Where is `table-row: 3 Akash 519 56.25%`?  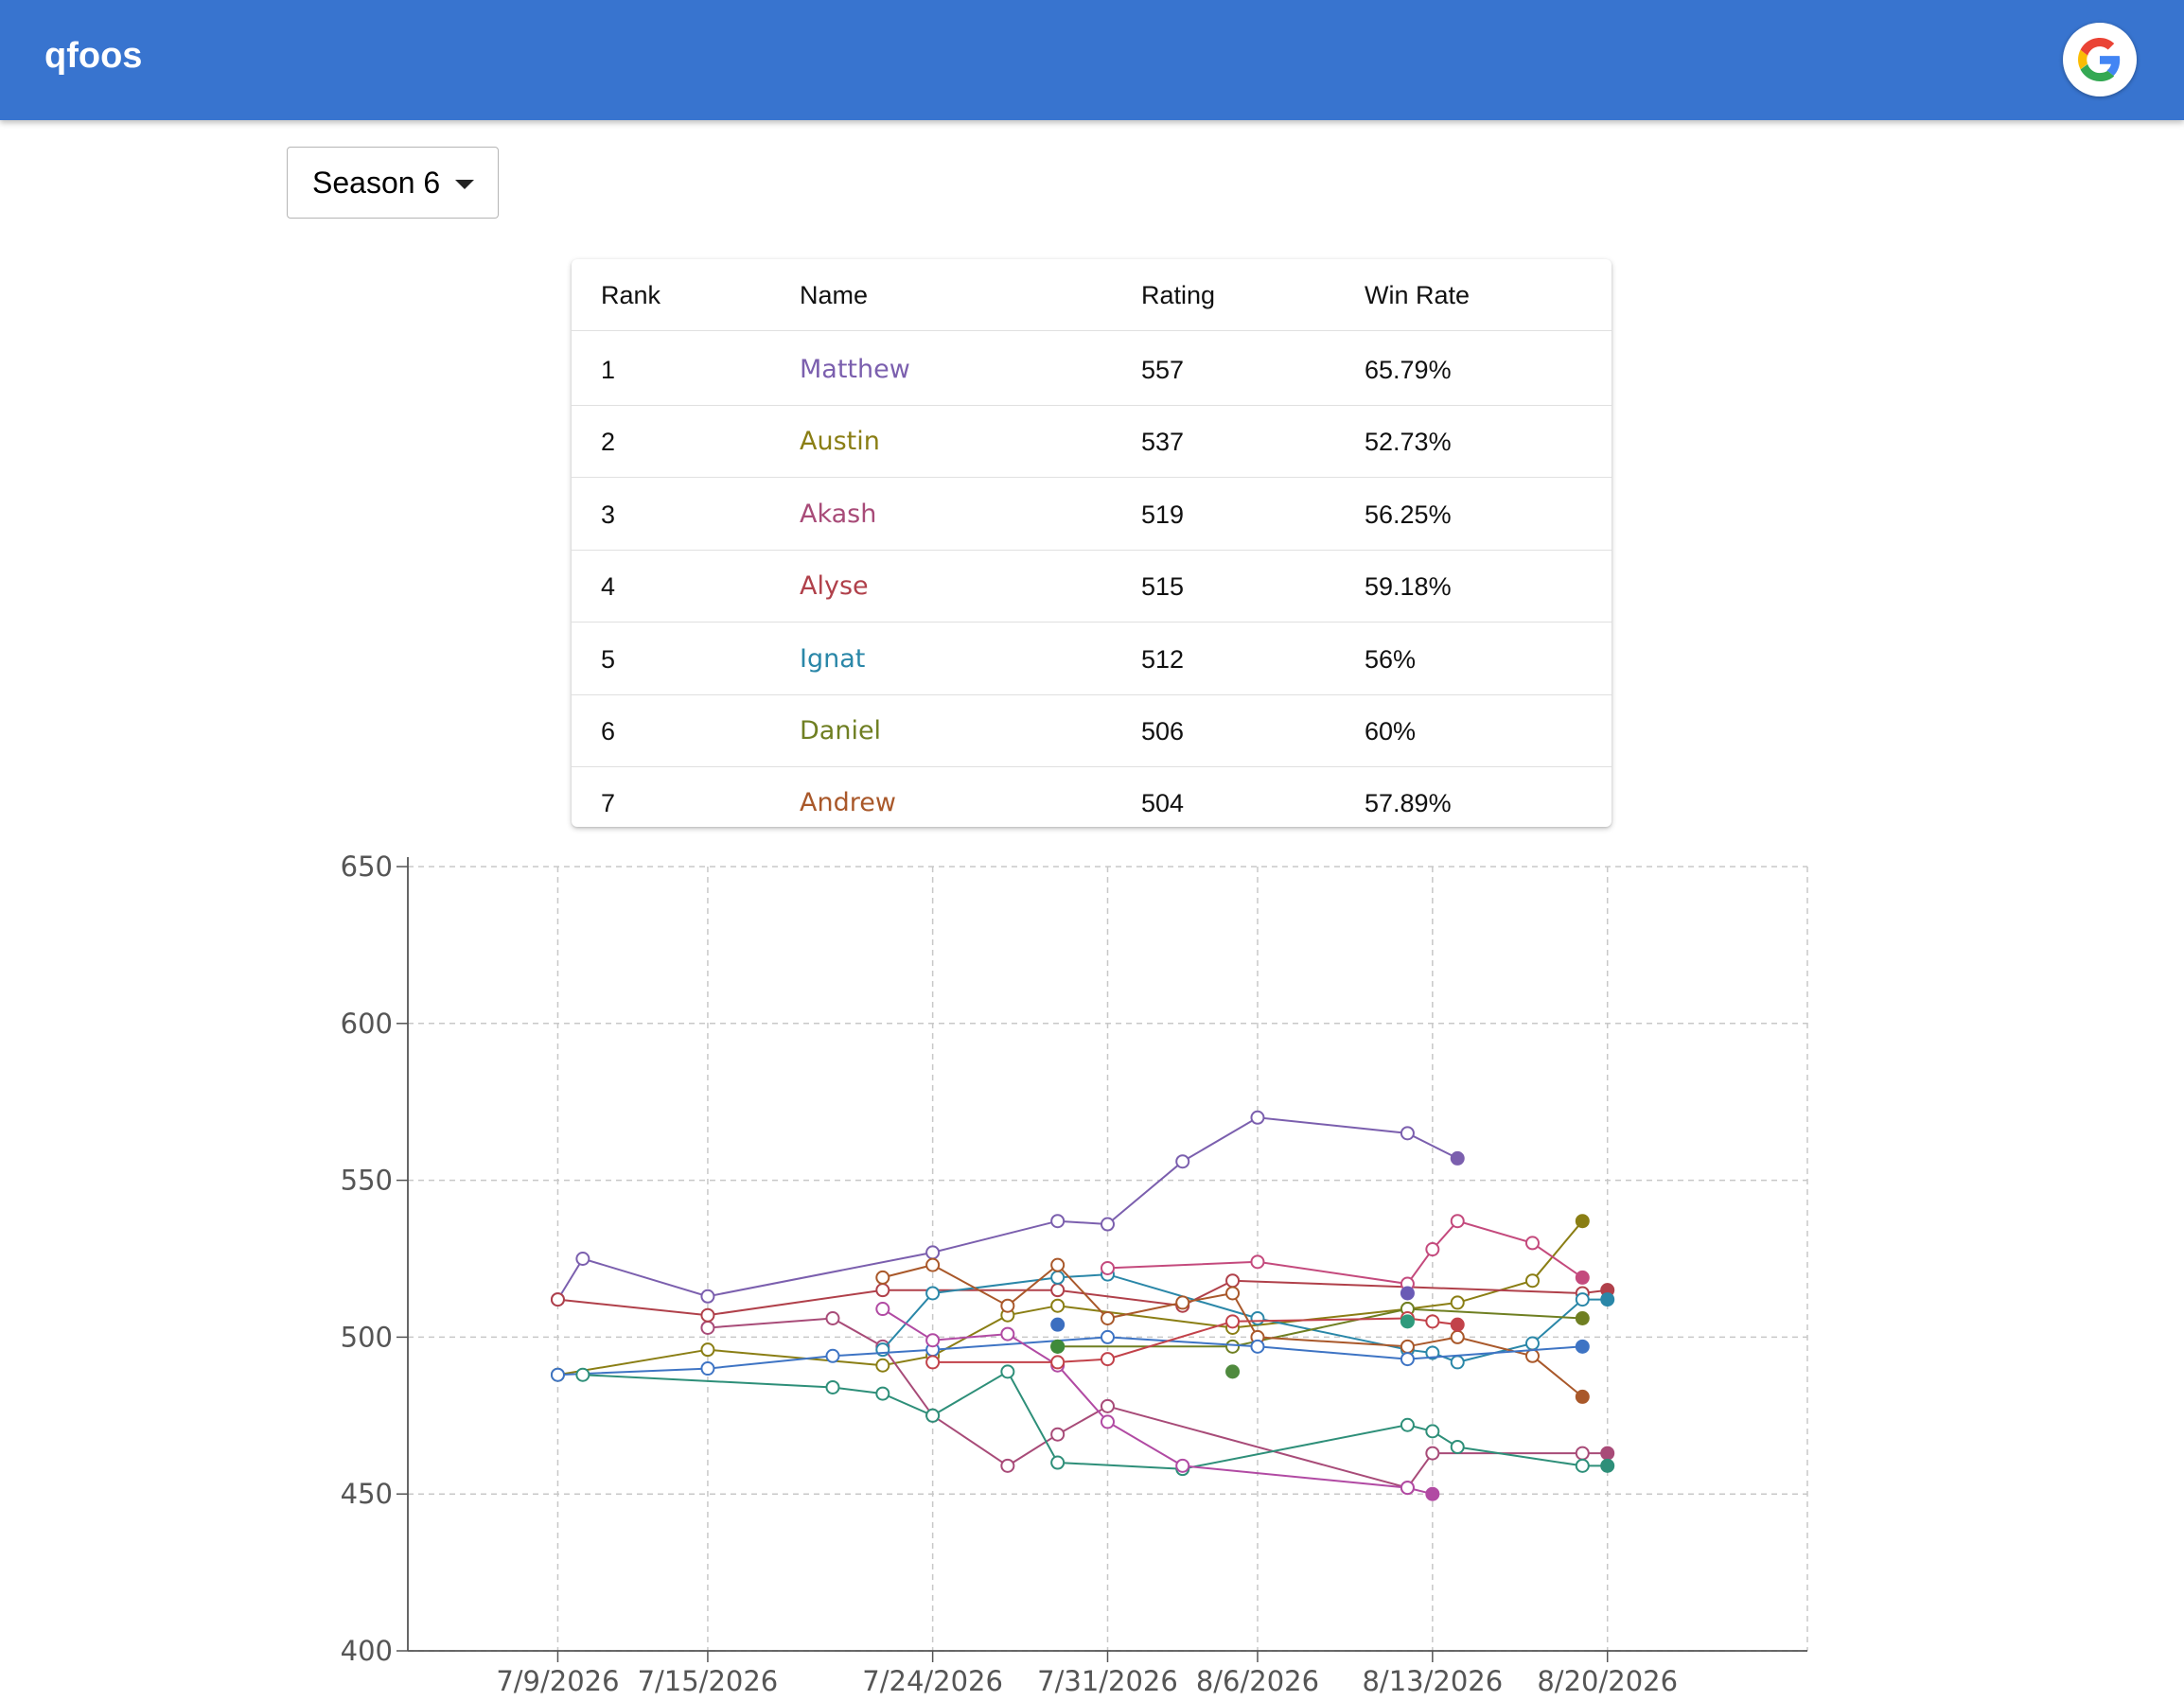 table-row: 3 Akash 519 56.25% is located at coordinates (1092, 515).